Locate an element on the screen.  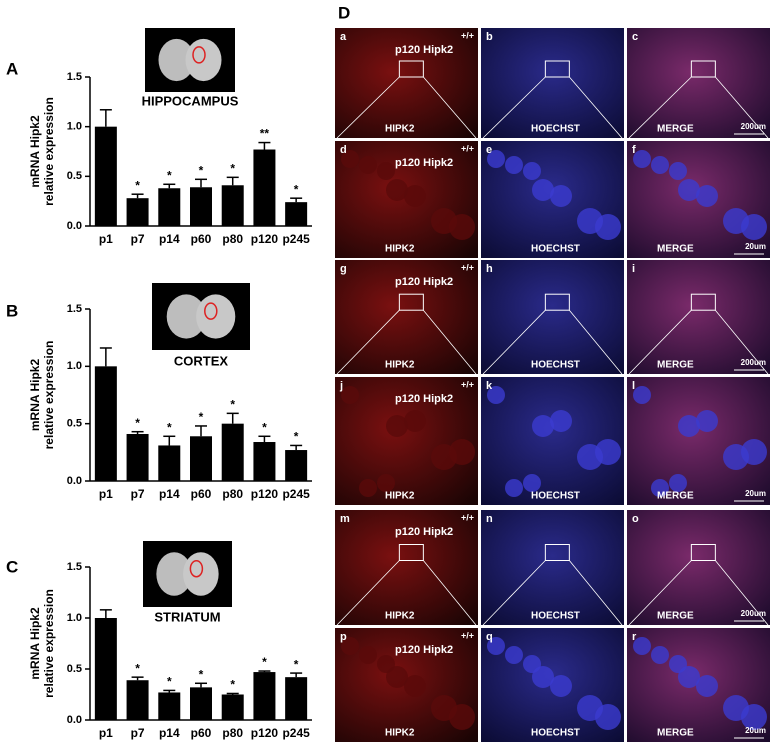
chart-subtitle: CORTEX is located at coordinates (201, 360).